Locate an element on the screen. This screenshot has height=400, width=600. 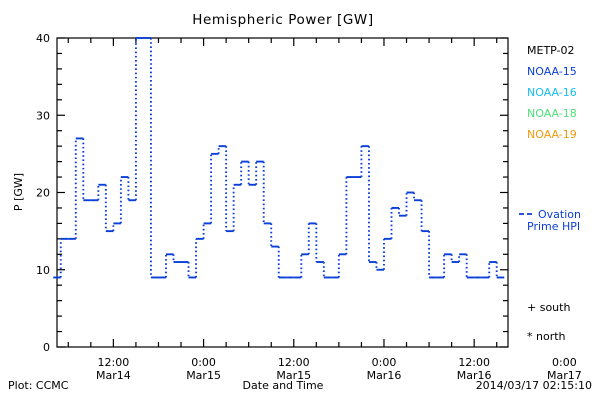
legend-marker-north: * north is located at coordinates (546, 336).